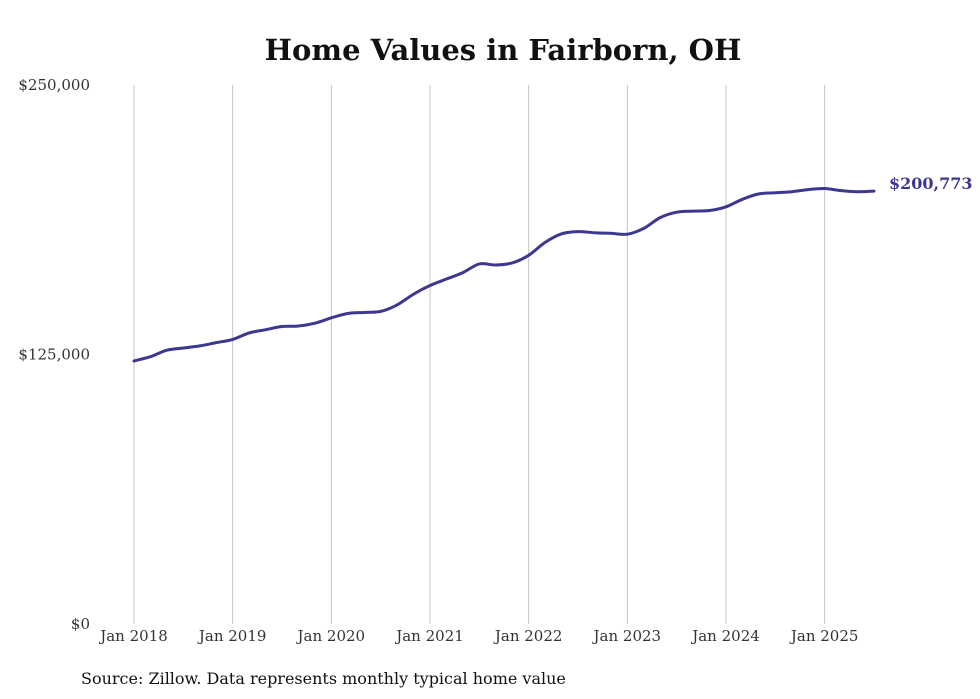  What do you see at coordinates (627, 636) in the screenshot?
I see `x-tick-label: Jan 2023` at bounding box center [627, 636].